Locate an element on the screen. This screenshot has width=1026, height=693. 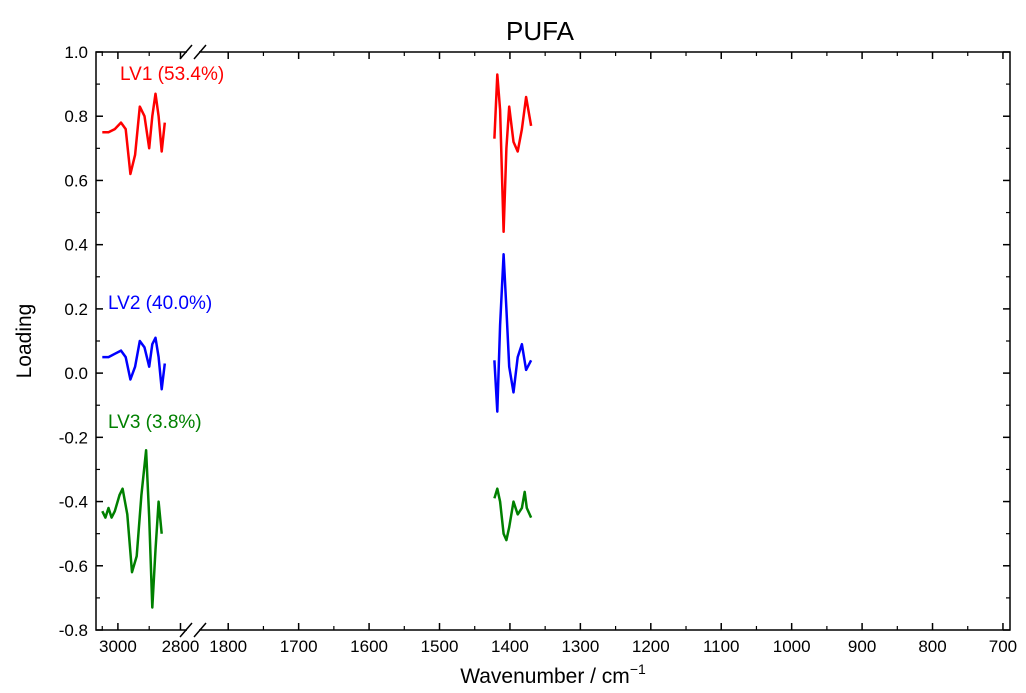
x-tick-label: 3000 is located at coordinates (118, 646).